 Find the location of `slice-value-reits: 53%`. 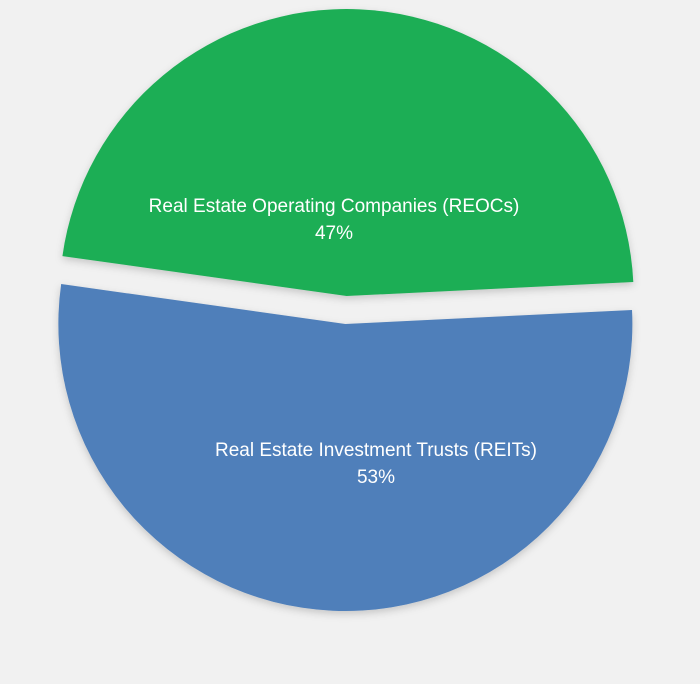

slice-value-reits: 53% is located at coordinates (376, 477).